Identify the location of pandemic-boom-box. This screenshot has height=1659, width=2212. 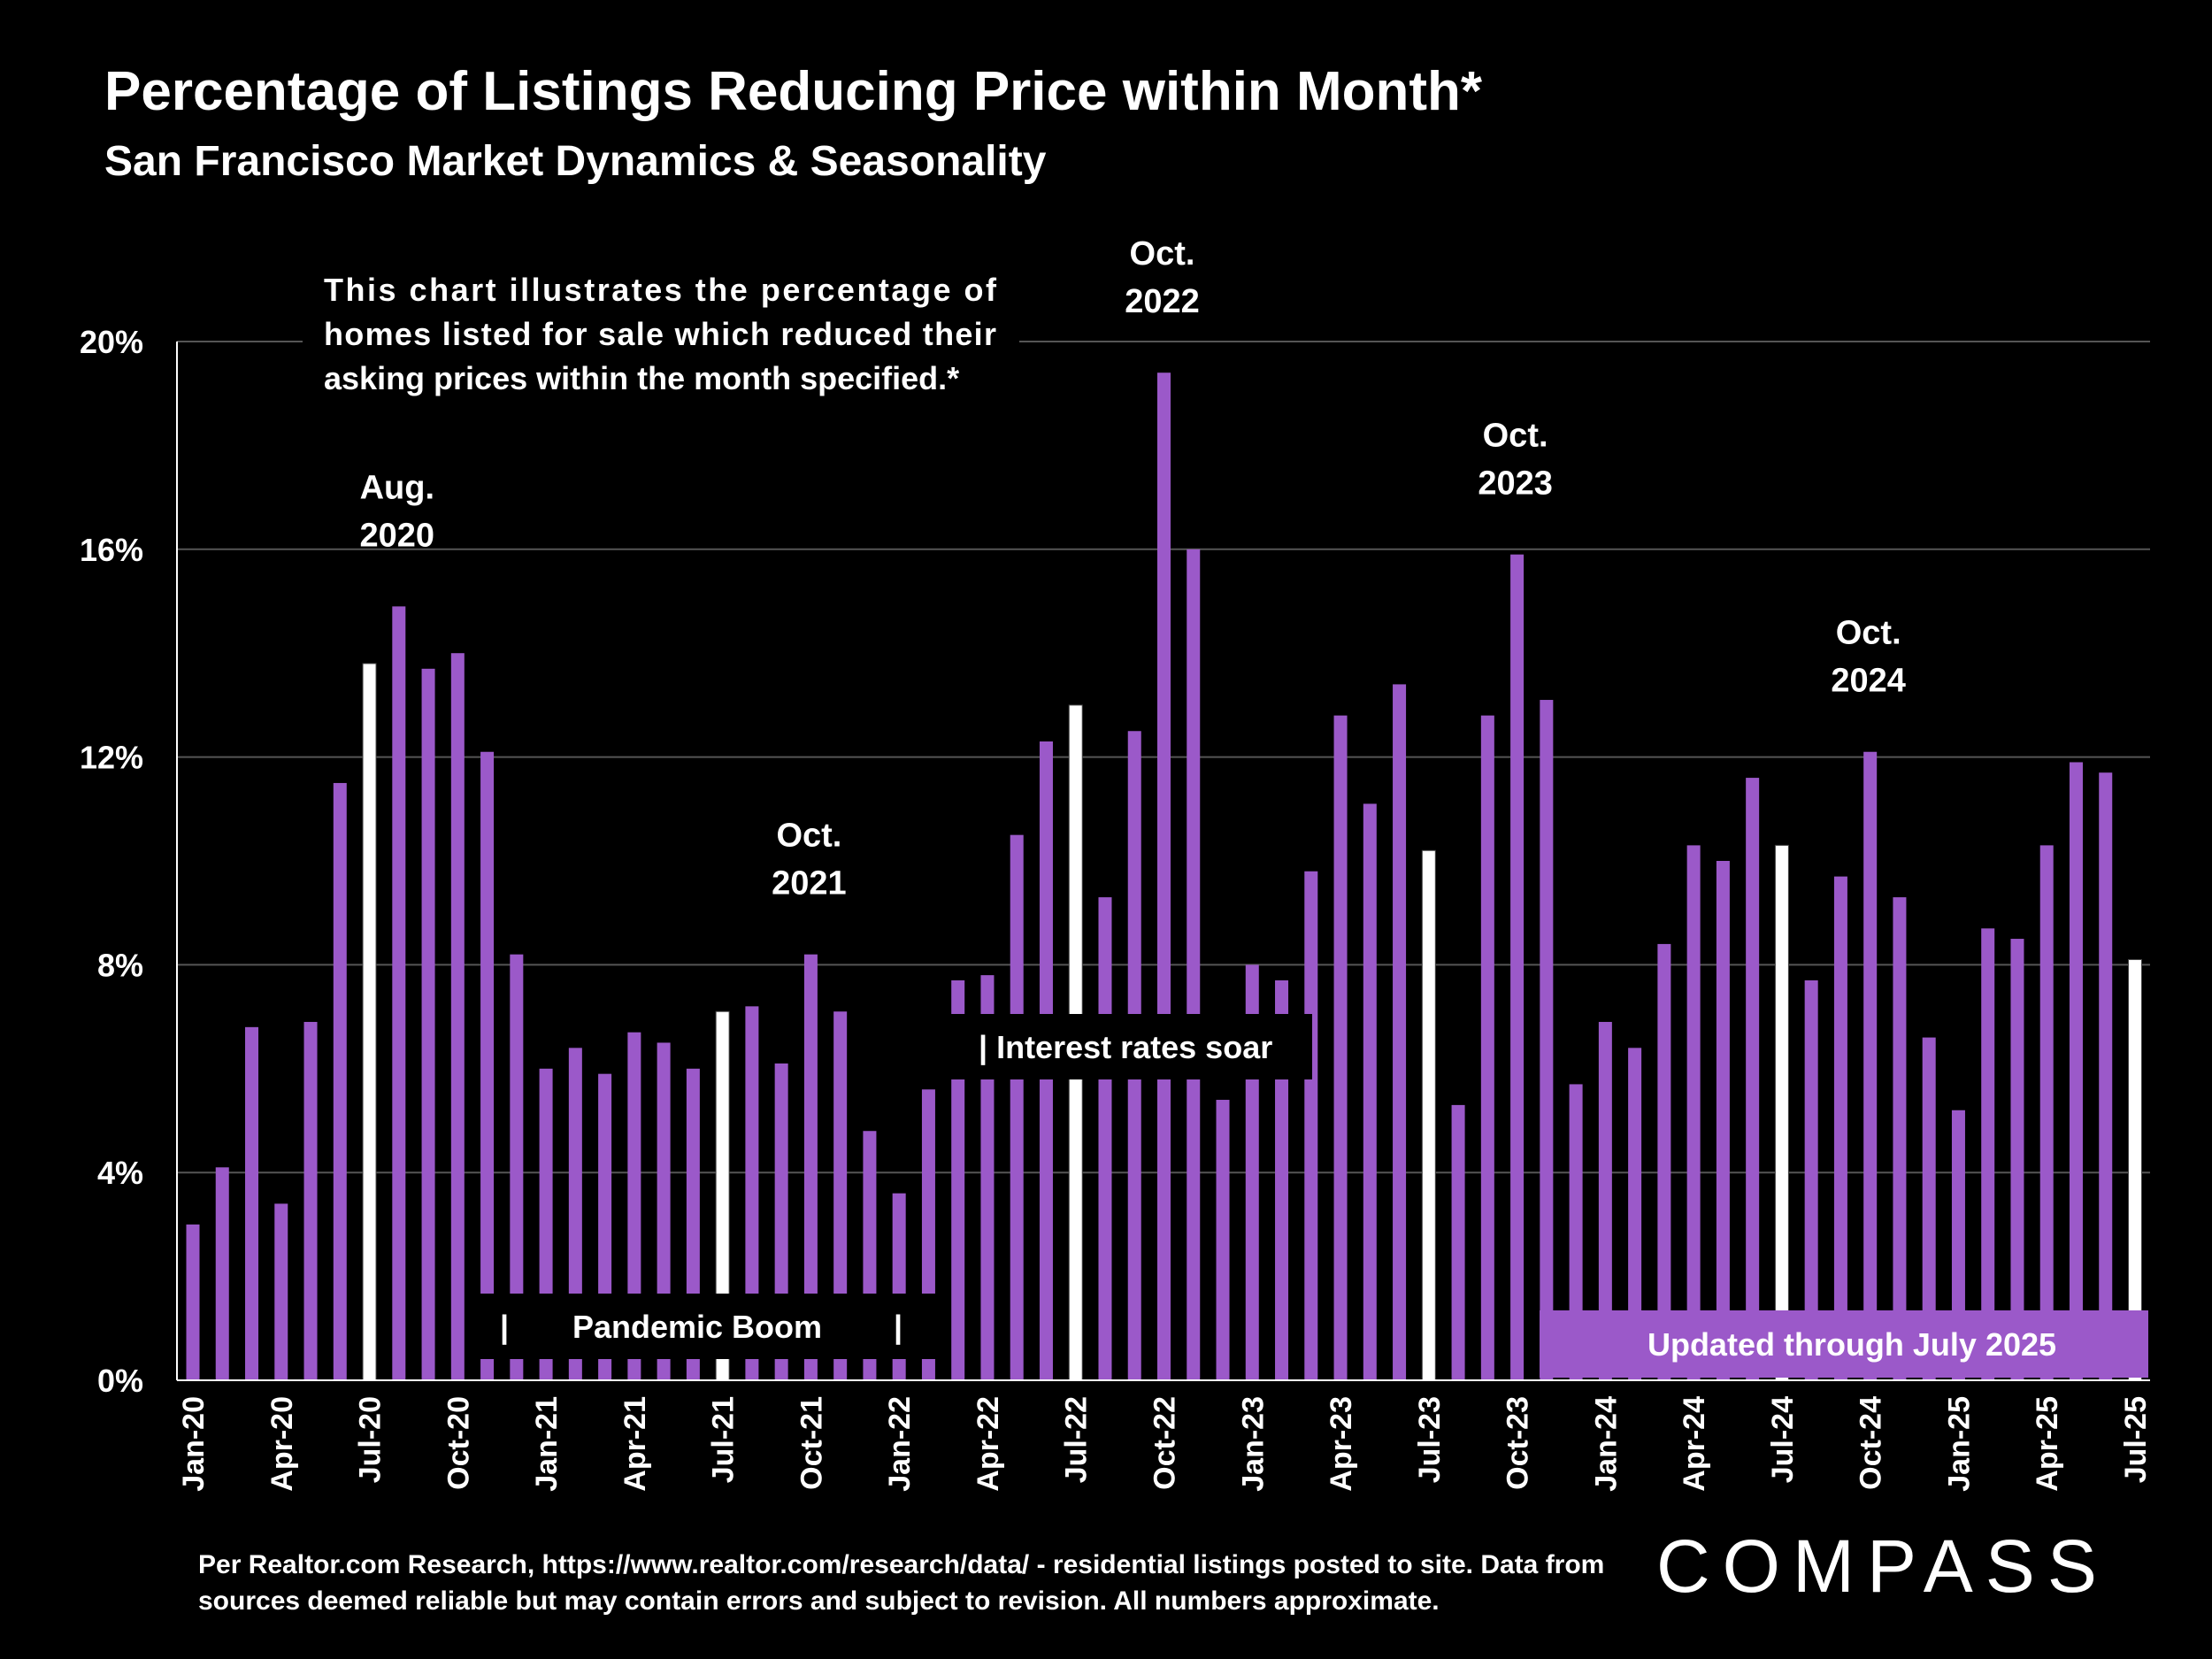
(707, 1326).